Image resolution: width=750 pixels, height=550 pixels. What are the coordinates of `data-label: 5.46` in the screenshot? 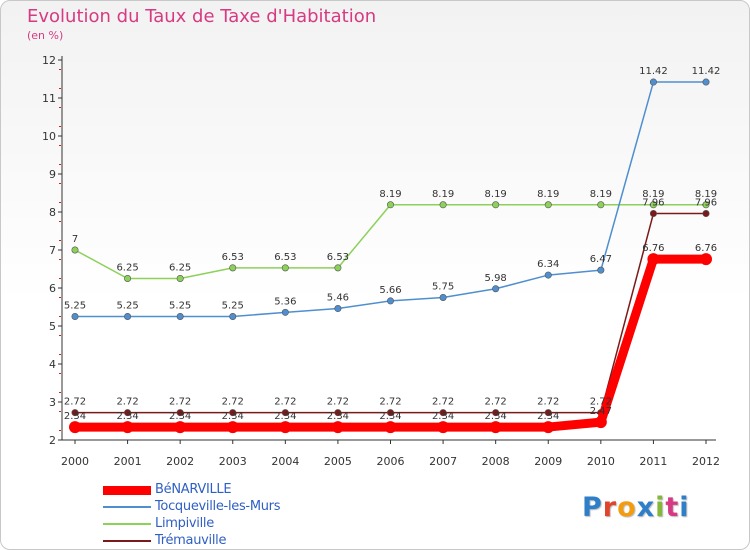 It's located at (338, 298).